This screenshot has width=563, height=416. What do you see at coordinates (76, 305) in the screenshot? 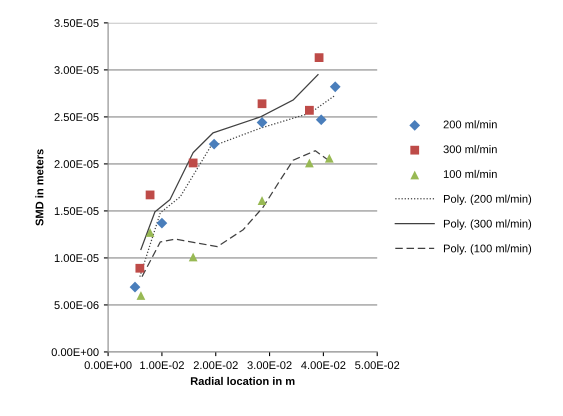
I see `y-tick-label: 5.00E-06` at bounding box center [76, 305].